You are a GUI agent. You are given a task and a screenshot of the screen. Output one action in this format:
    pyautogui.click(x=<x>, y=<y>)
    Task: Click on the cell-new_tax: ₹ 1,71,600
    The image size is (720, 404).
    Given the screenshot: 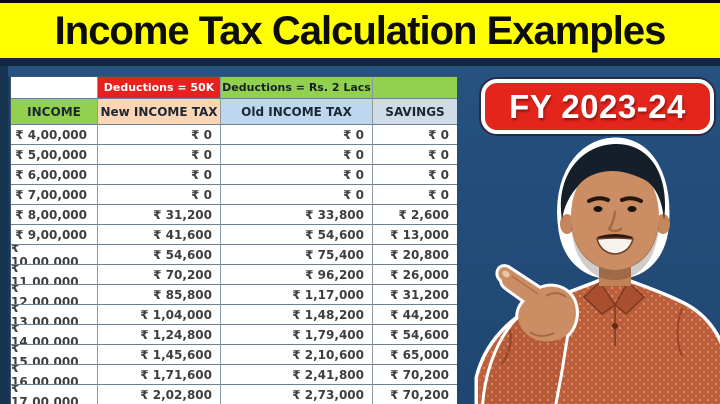 What is the action you would take?
    pyautogui.click(x=159, y=375)
    